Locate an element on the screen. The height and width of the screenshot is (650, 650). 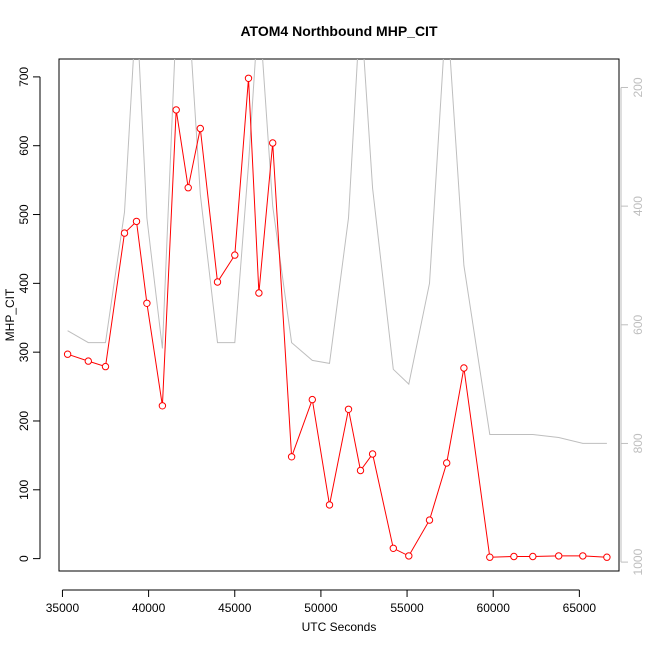
x-axis-label: UTC Seconds is located at coordinates (339, 627).